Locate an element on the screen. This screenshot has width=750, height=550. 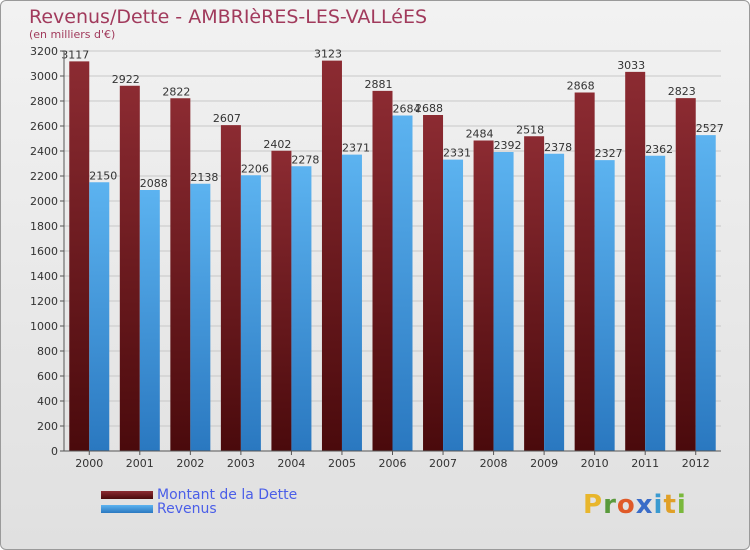
y-tick-label: 200 is located at coordinates (47, 426).